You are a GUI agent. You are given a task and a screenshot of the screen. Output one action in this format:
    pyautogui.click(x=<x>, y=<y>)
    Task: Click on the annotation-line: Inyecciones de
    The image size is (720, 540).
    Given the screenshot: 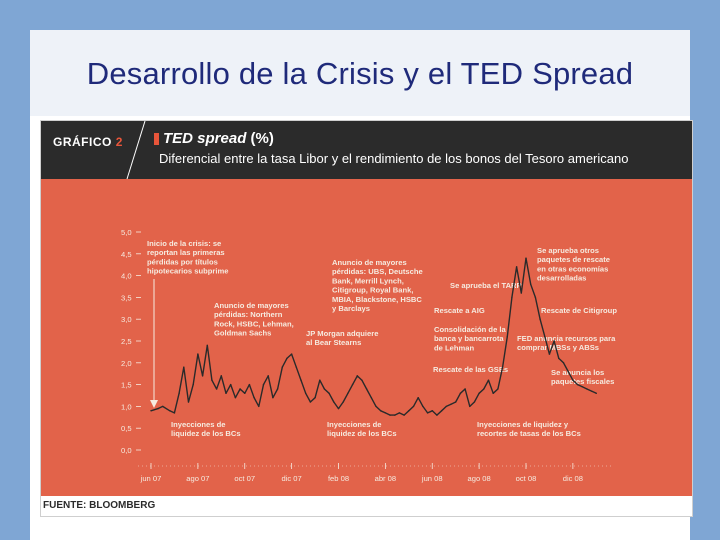 What is the action you would take?
    pyautogui.click(x=354, y=424)
    